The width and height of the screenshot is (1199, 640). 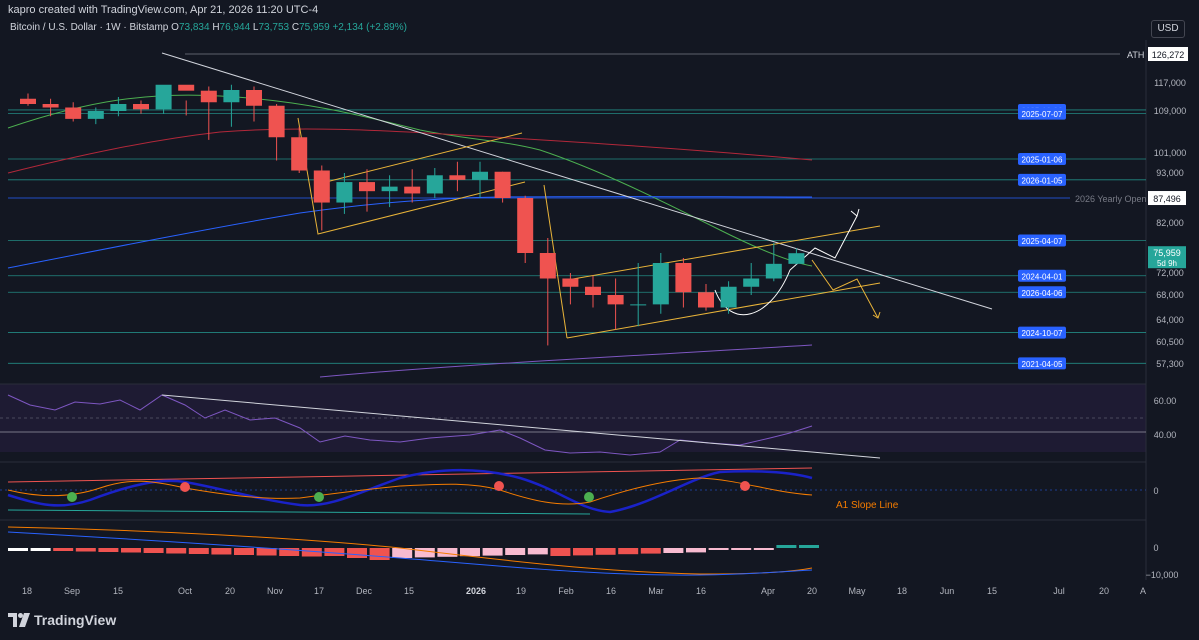 I want to click on close-value: 75,959, so click(x=314, y=27).